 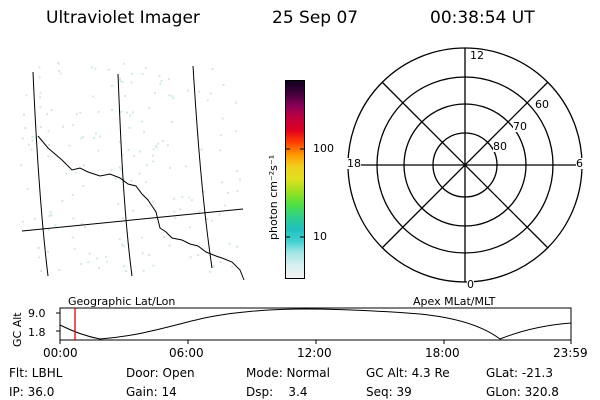 What do you see at coordinates (315, 18) in the screenshot?
I see `date-label: 25 Sep 07` at bounding box center [315, 18].